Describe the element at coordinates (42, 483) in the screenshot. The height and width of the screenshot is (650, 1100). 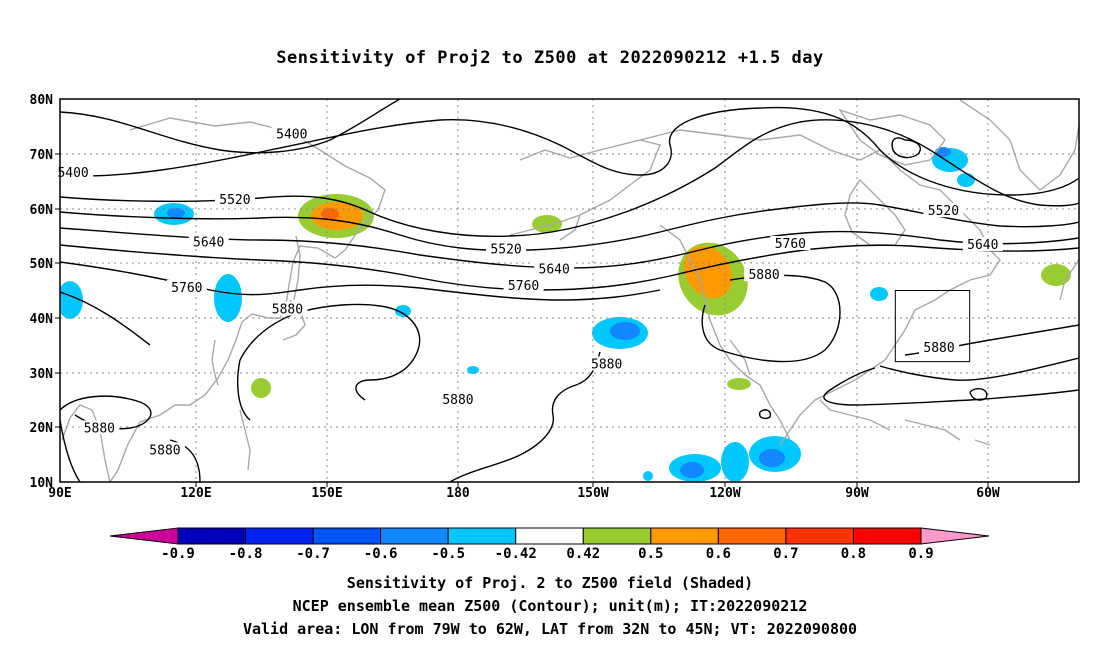
I see `lat-tick-label: 10N` at that location.